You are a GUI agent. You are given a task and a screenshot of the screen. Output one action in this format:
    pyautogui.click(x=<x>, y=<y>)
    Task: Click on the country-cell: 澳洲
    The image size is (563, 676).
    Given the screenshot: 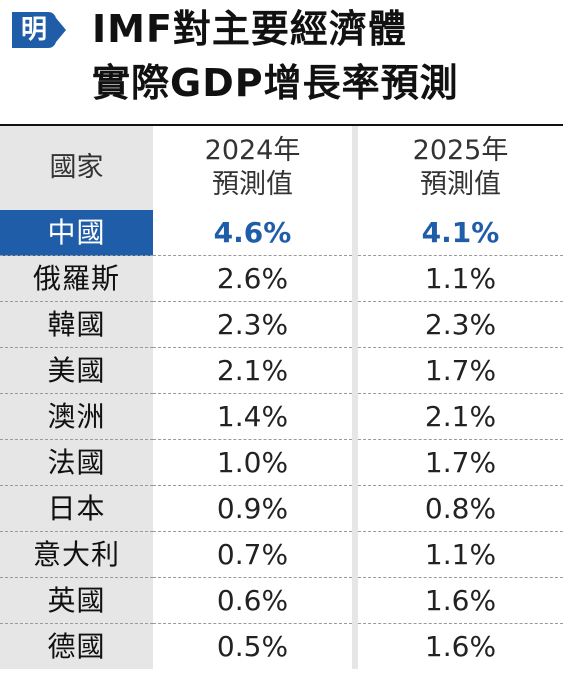 What is the action you would take?
    pyautogui.click(x=76, y=416)
    